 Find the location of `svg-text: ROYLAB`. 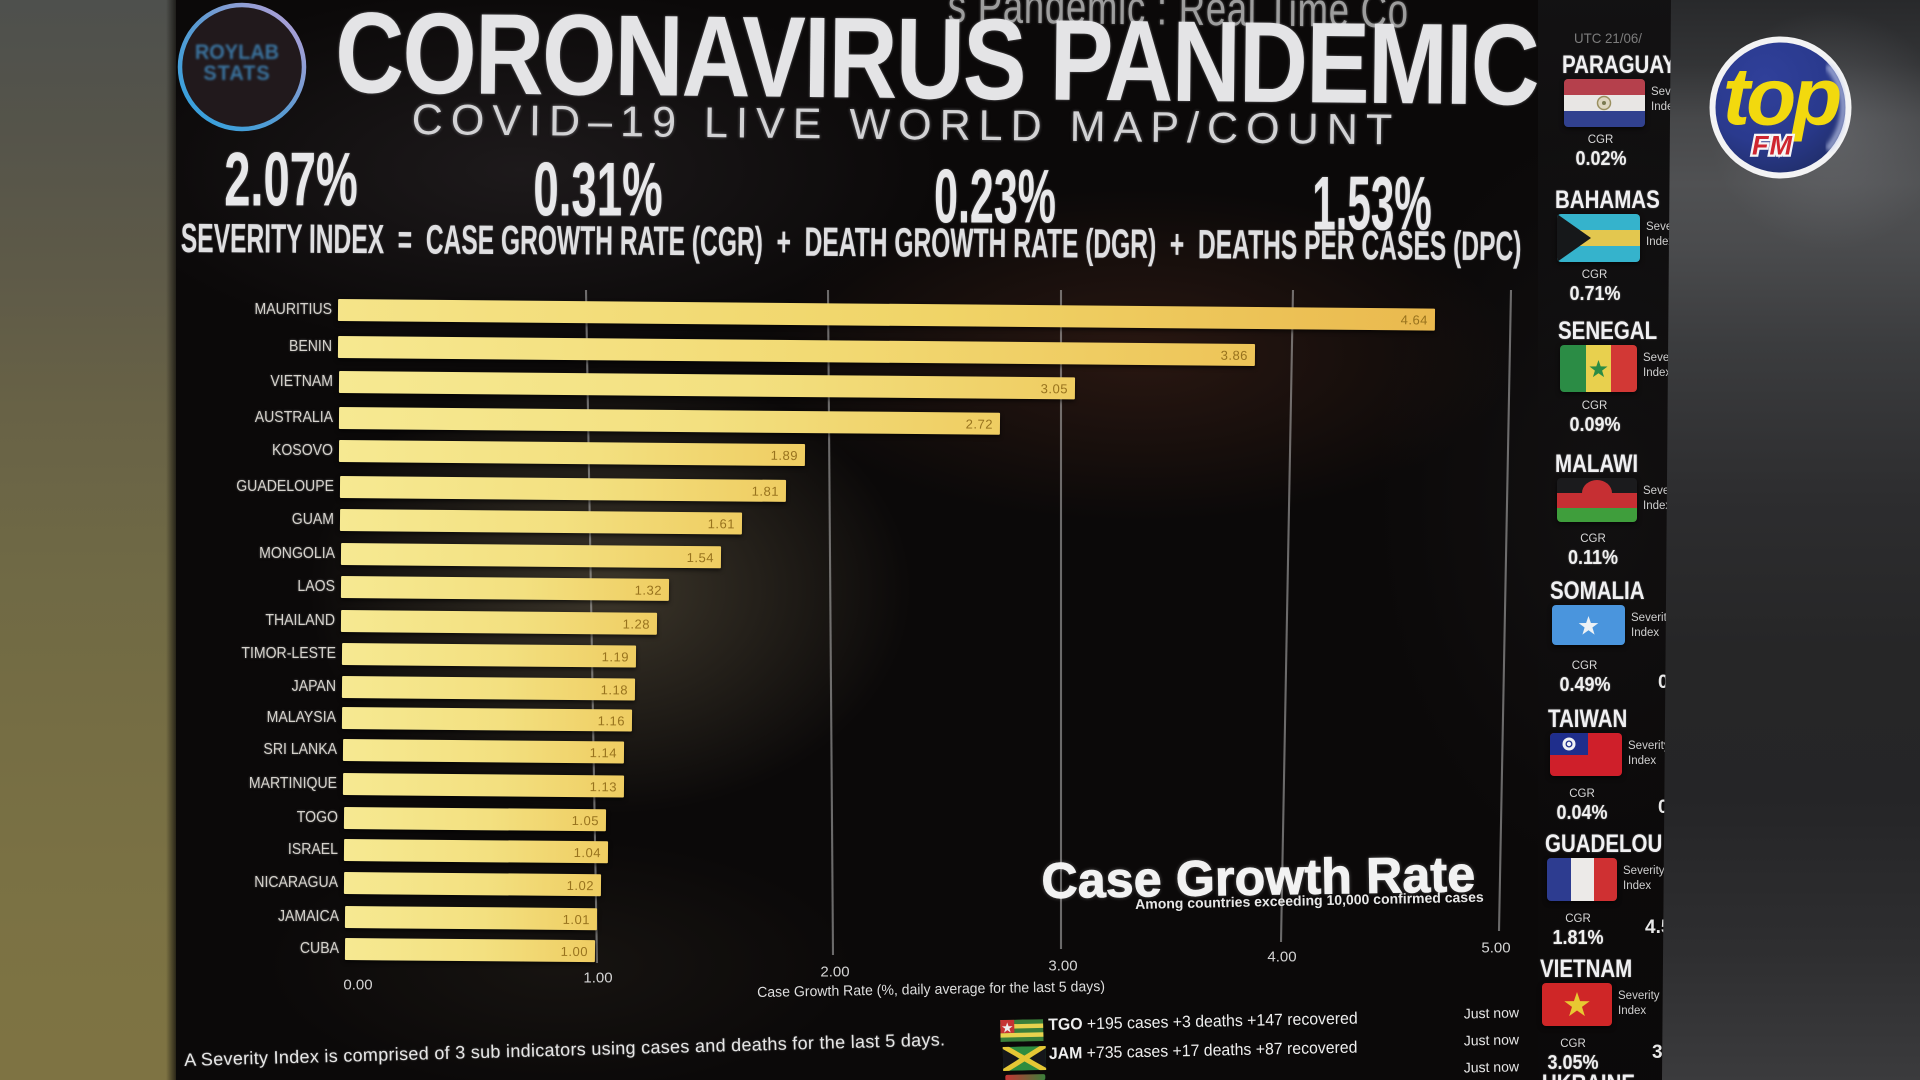

svg-text: ROYLAB is located at coordinates (237, 53).